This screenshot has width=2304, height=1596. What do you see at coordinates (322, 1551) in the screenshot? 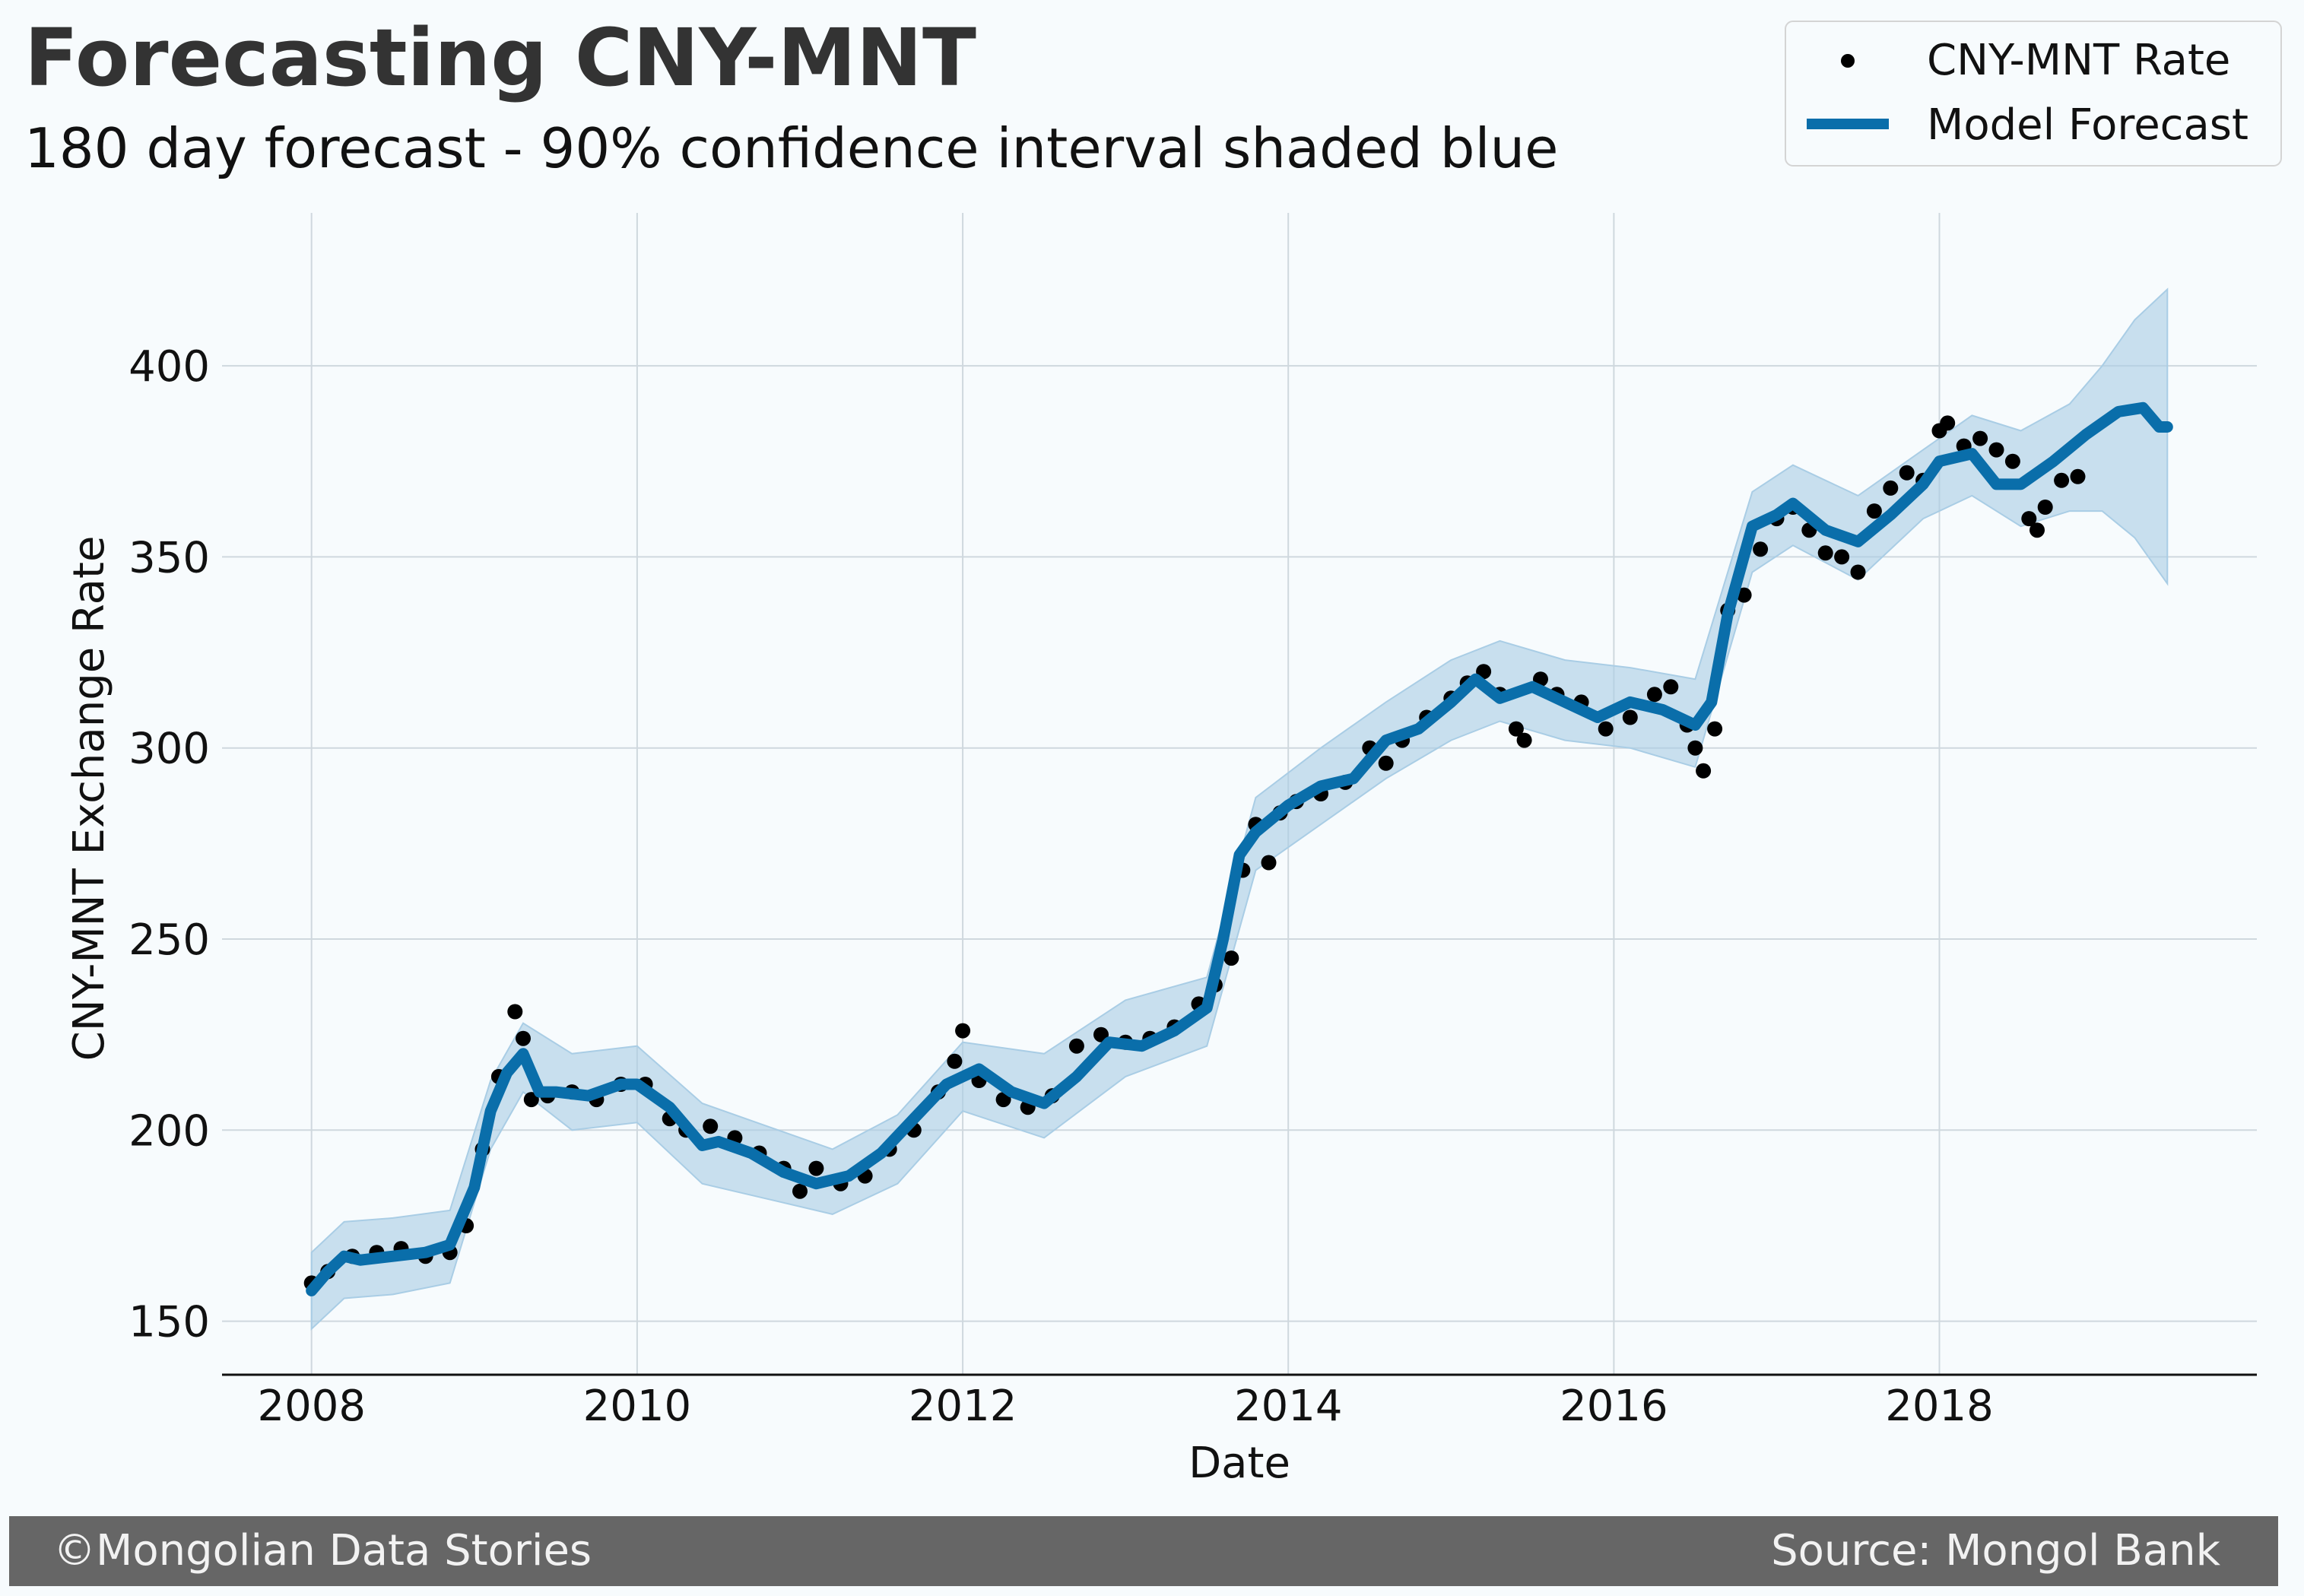
I see `footer-credit: ©Mongolian Data Stories` at bounding box center [322, 1551].